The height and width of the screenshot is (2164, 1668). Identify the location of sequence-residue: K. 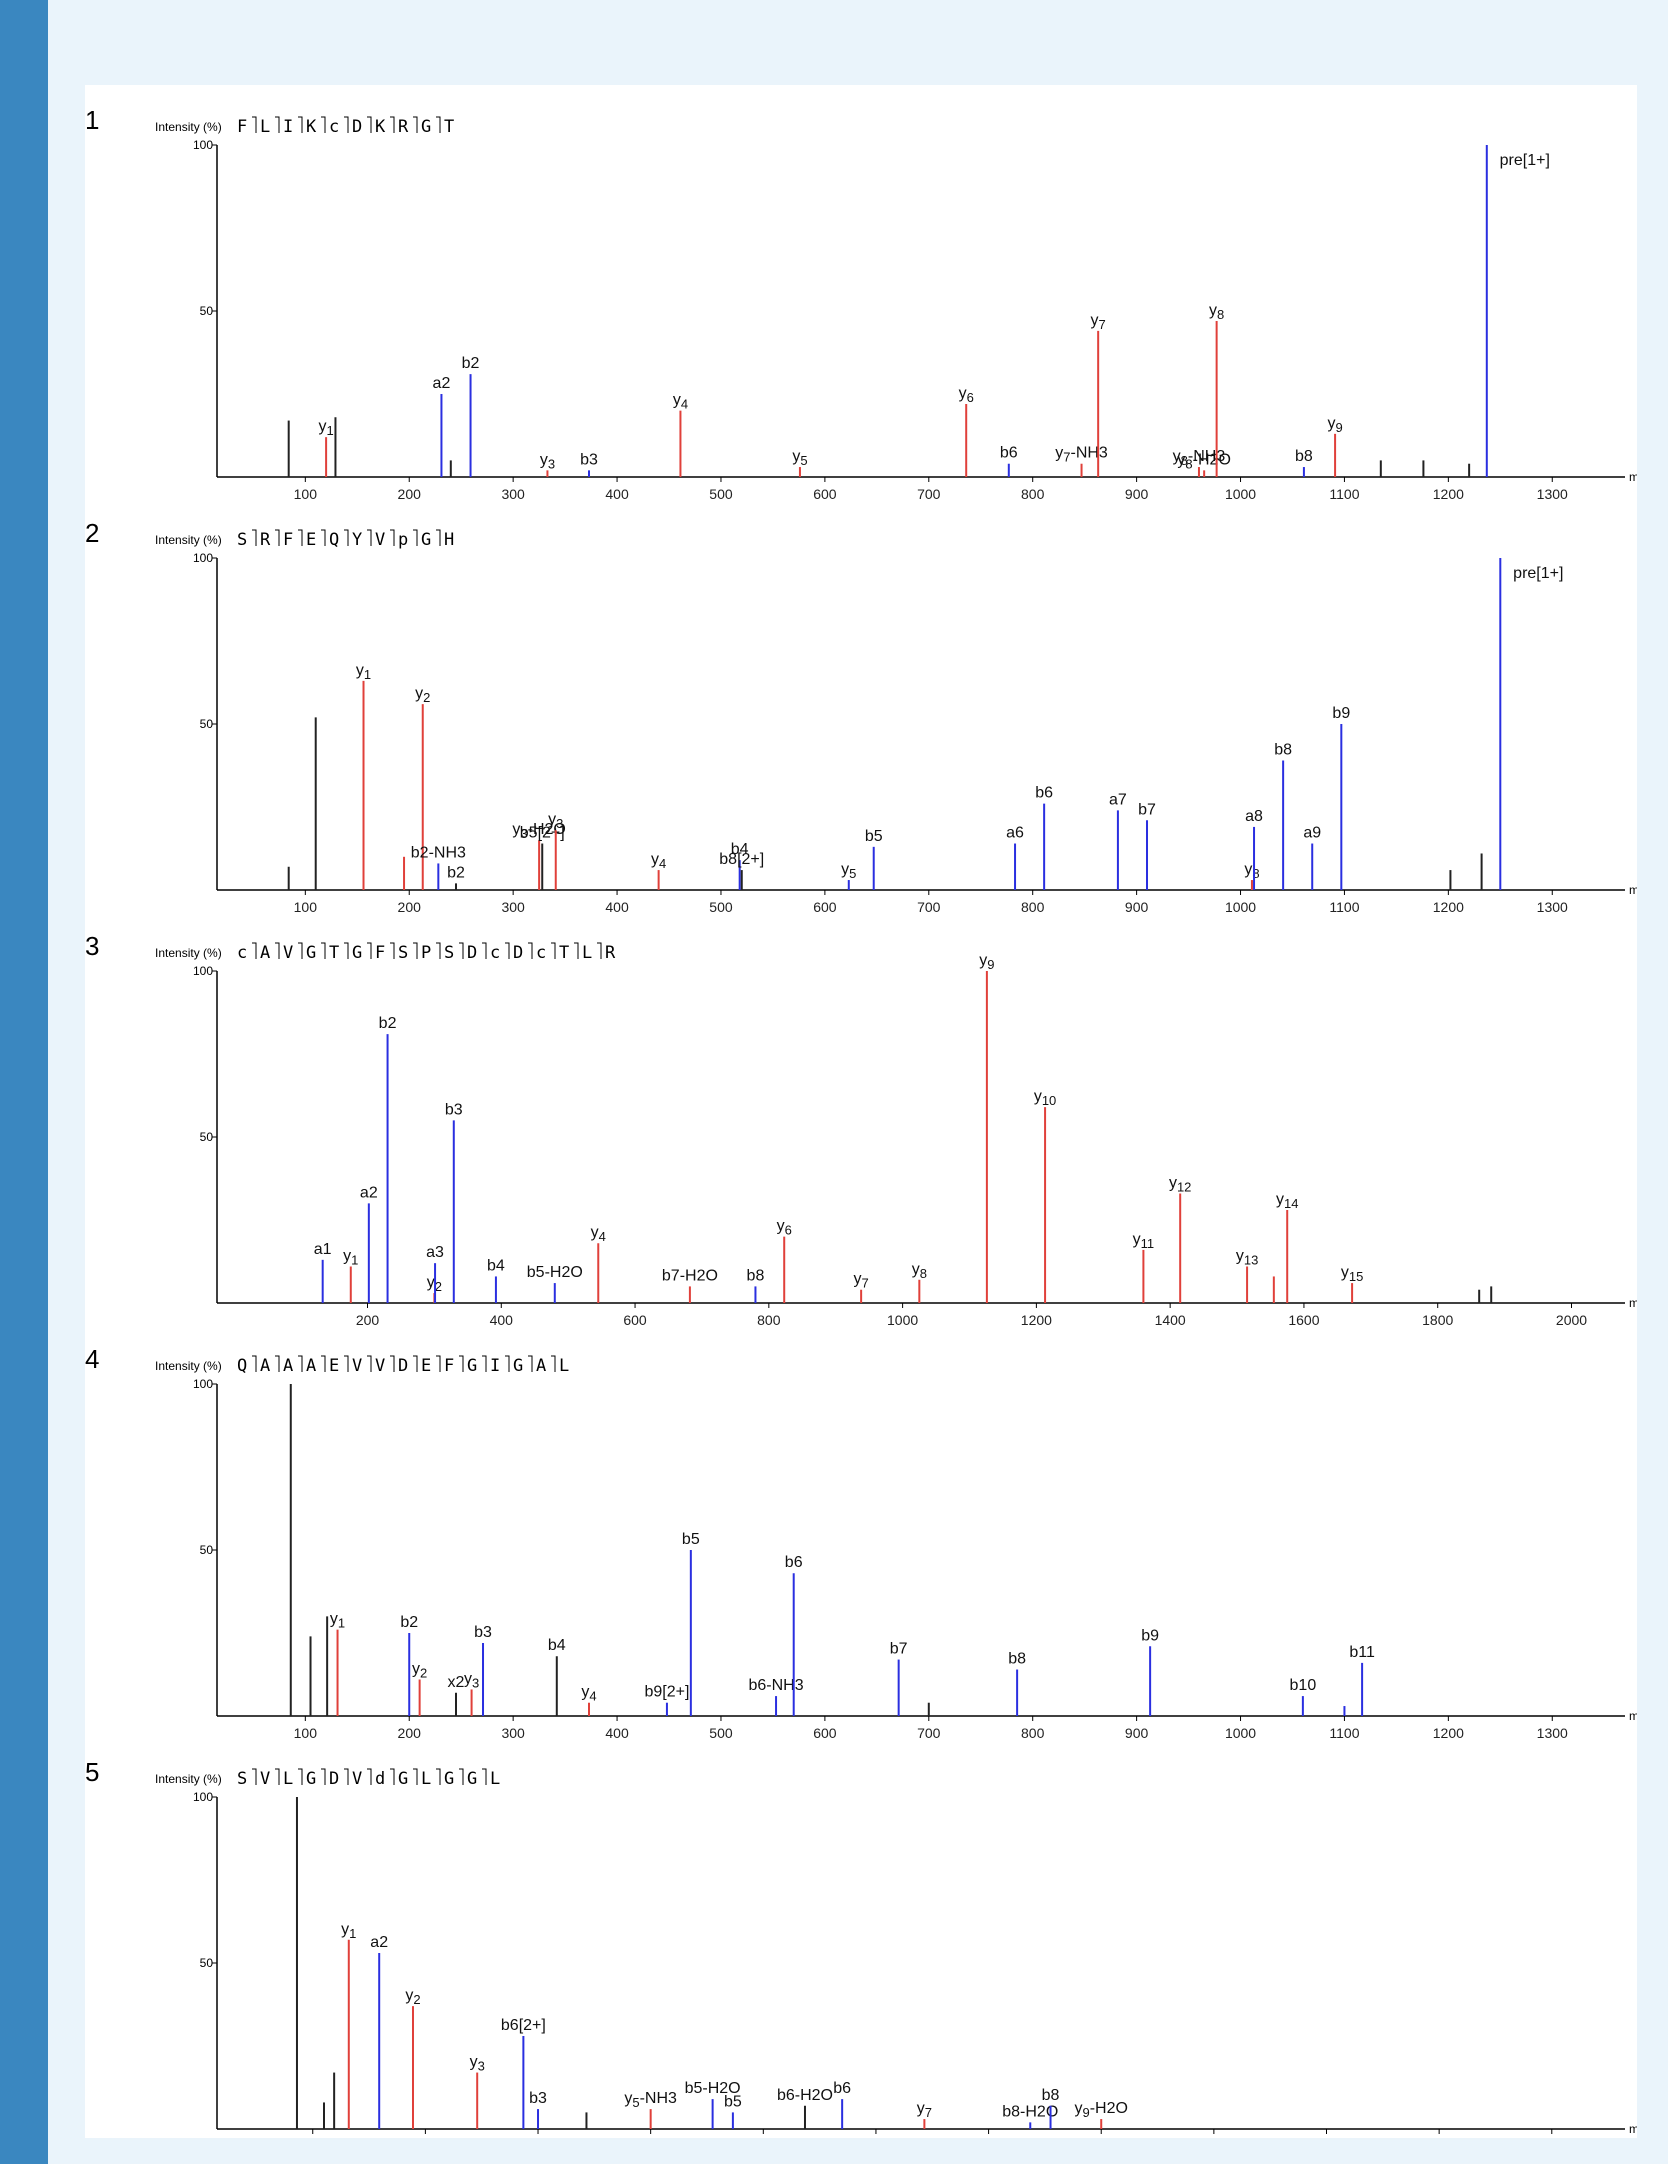
(311, 127).